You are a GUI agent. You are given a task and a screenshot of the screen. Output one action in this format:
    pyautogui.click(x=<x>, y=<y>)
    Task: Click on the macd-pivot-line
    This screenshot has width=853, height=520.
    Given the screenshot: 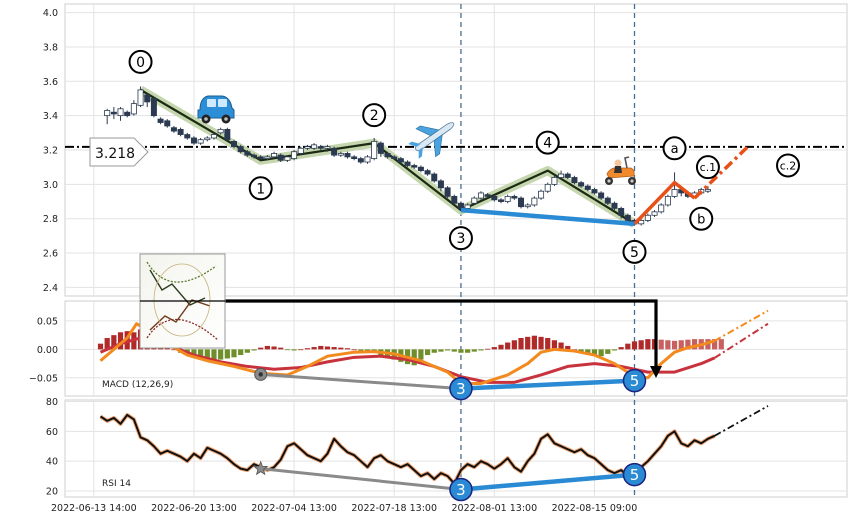 What is the action you would take?
    pyautogui.click(x=361, y=381)
    